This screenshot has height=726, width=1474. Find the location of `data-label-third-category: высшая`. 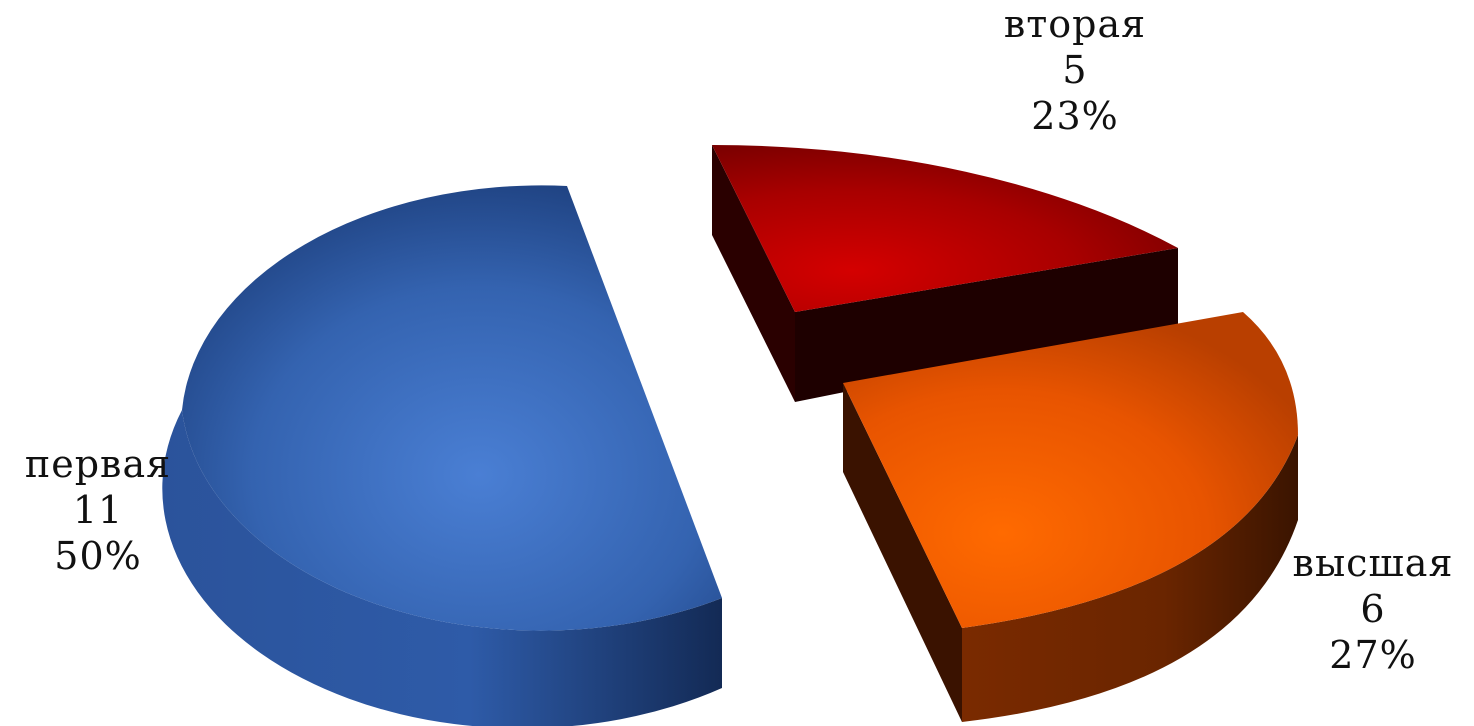

data-label-third-category: высшая is located at coordinates (1373, 563).